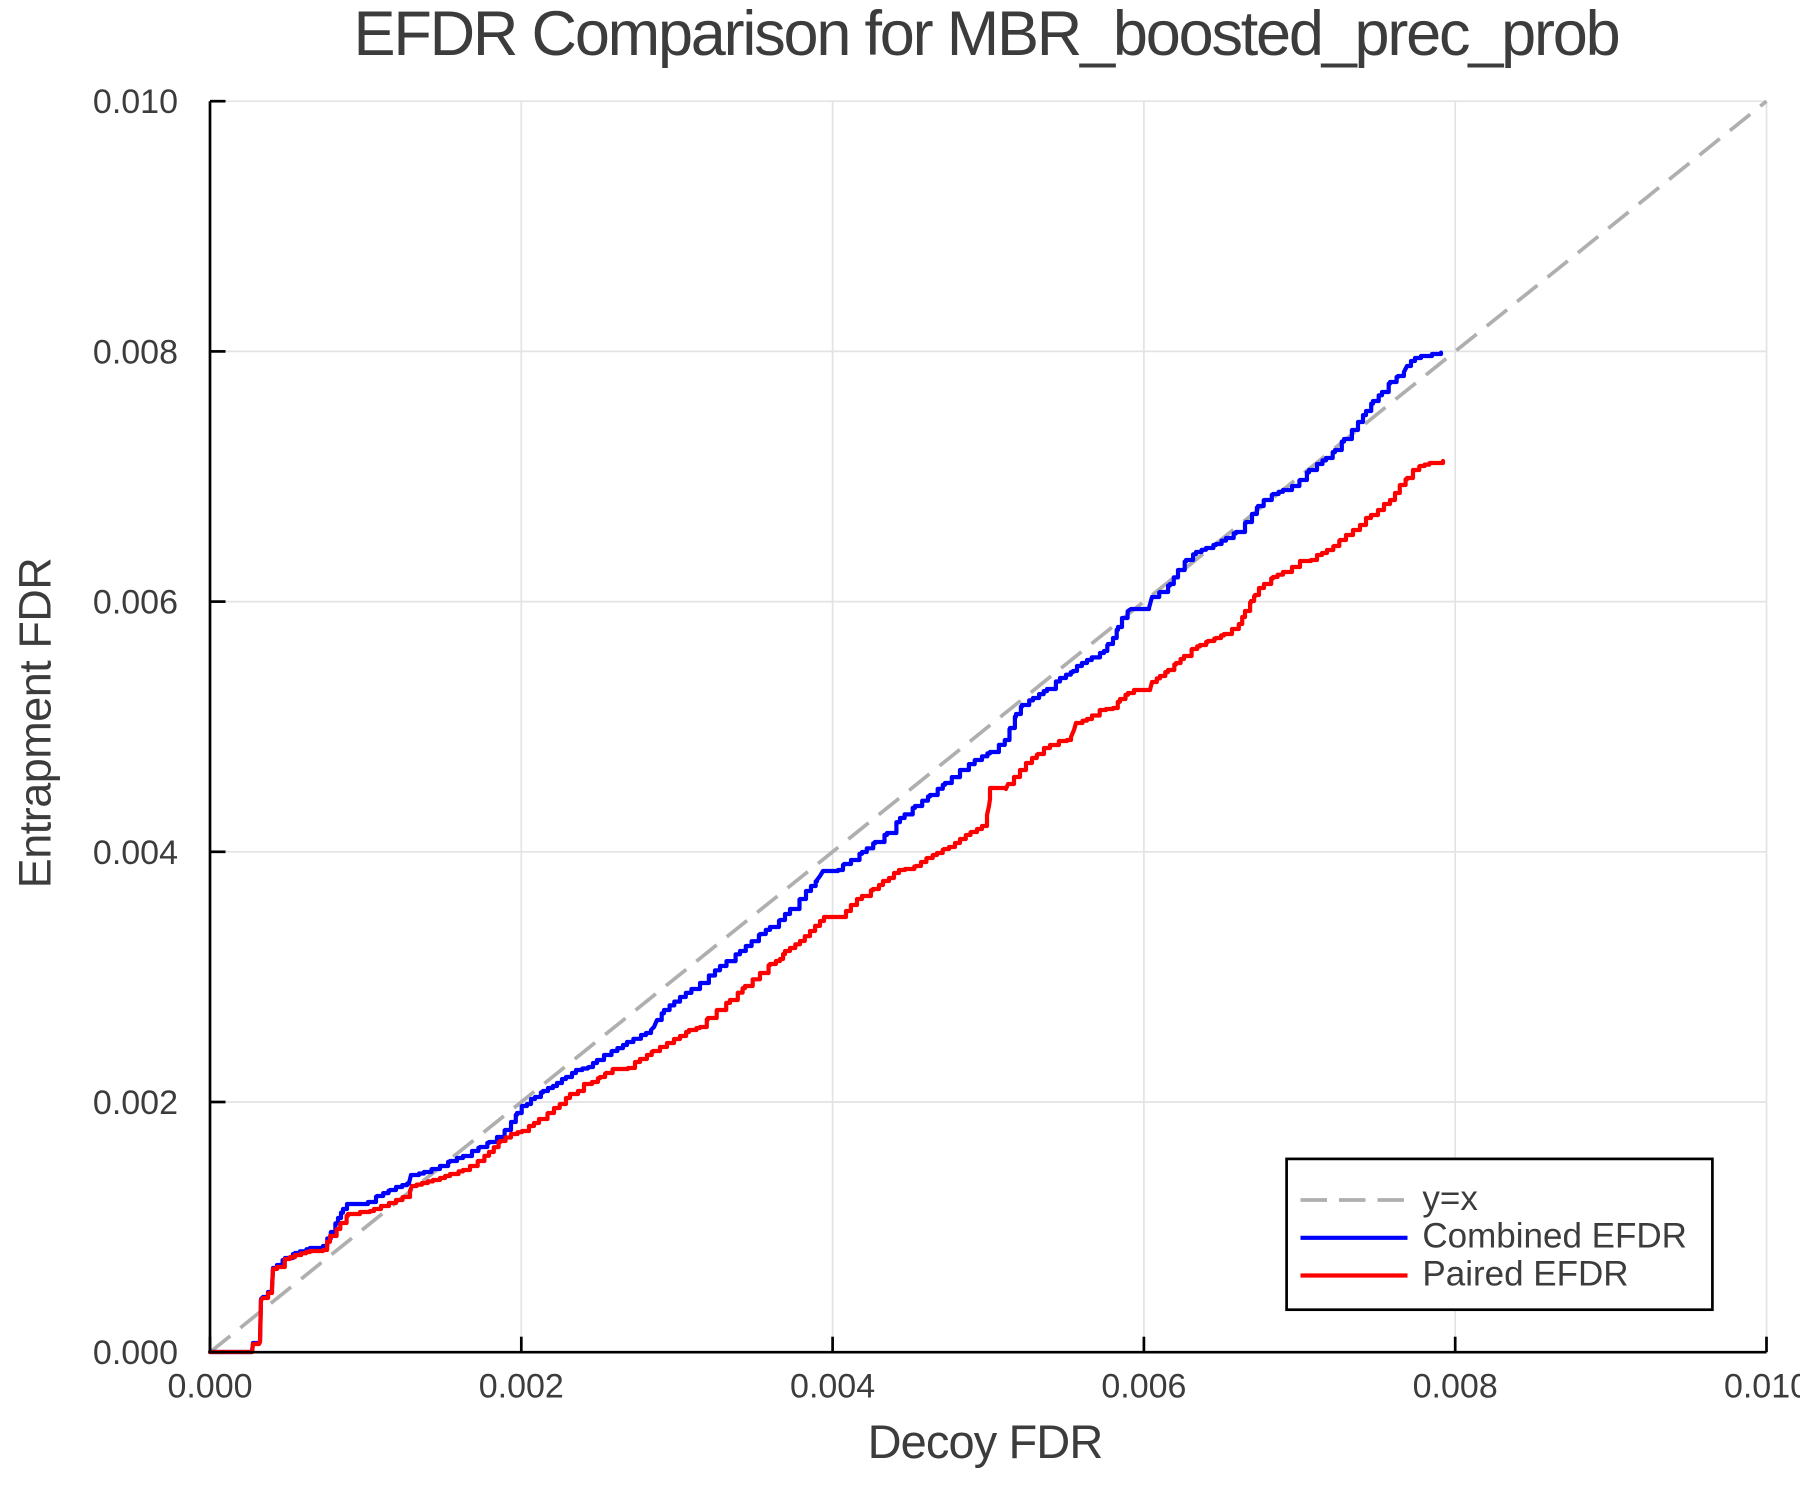 The height and width of the screenshot is (1500, 1800). Describe the element at coordinates (985, 1441) in the screenshot. I see `svg-text: Decoy FDR` at that location.